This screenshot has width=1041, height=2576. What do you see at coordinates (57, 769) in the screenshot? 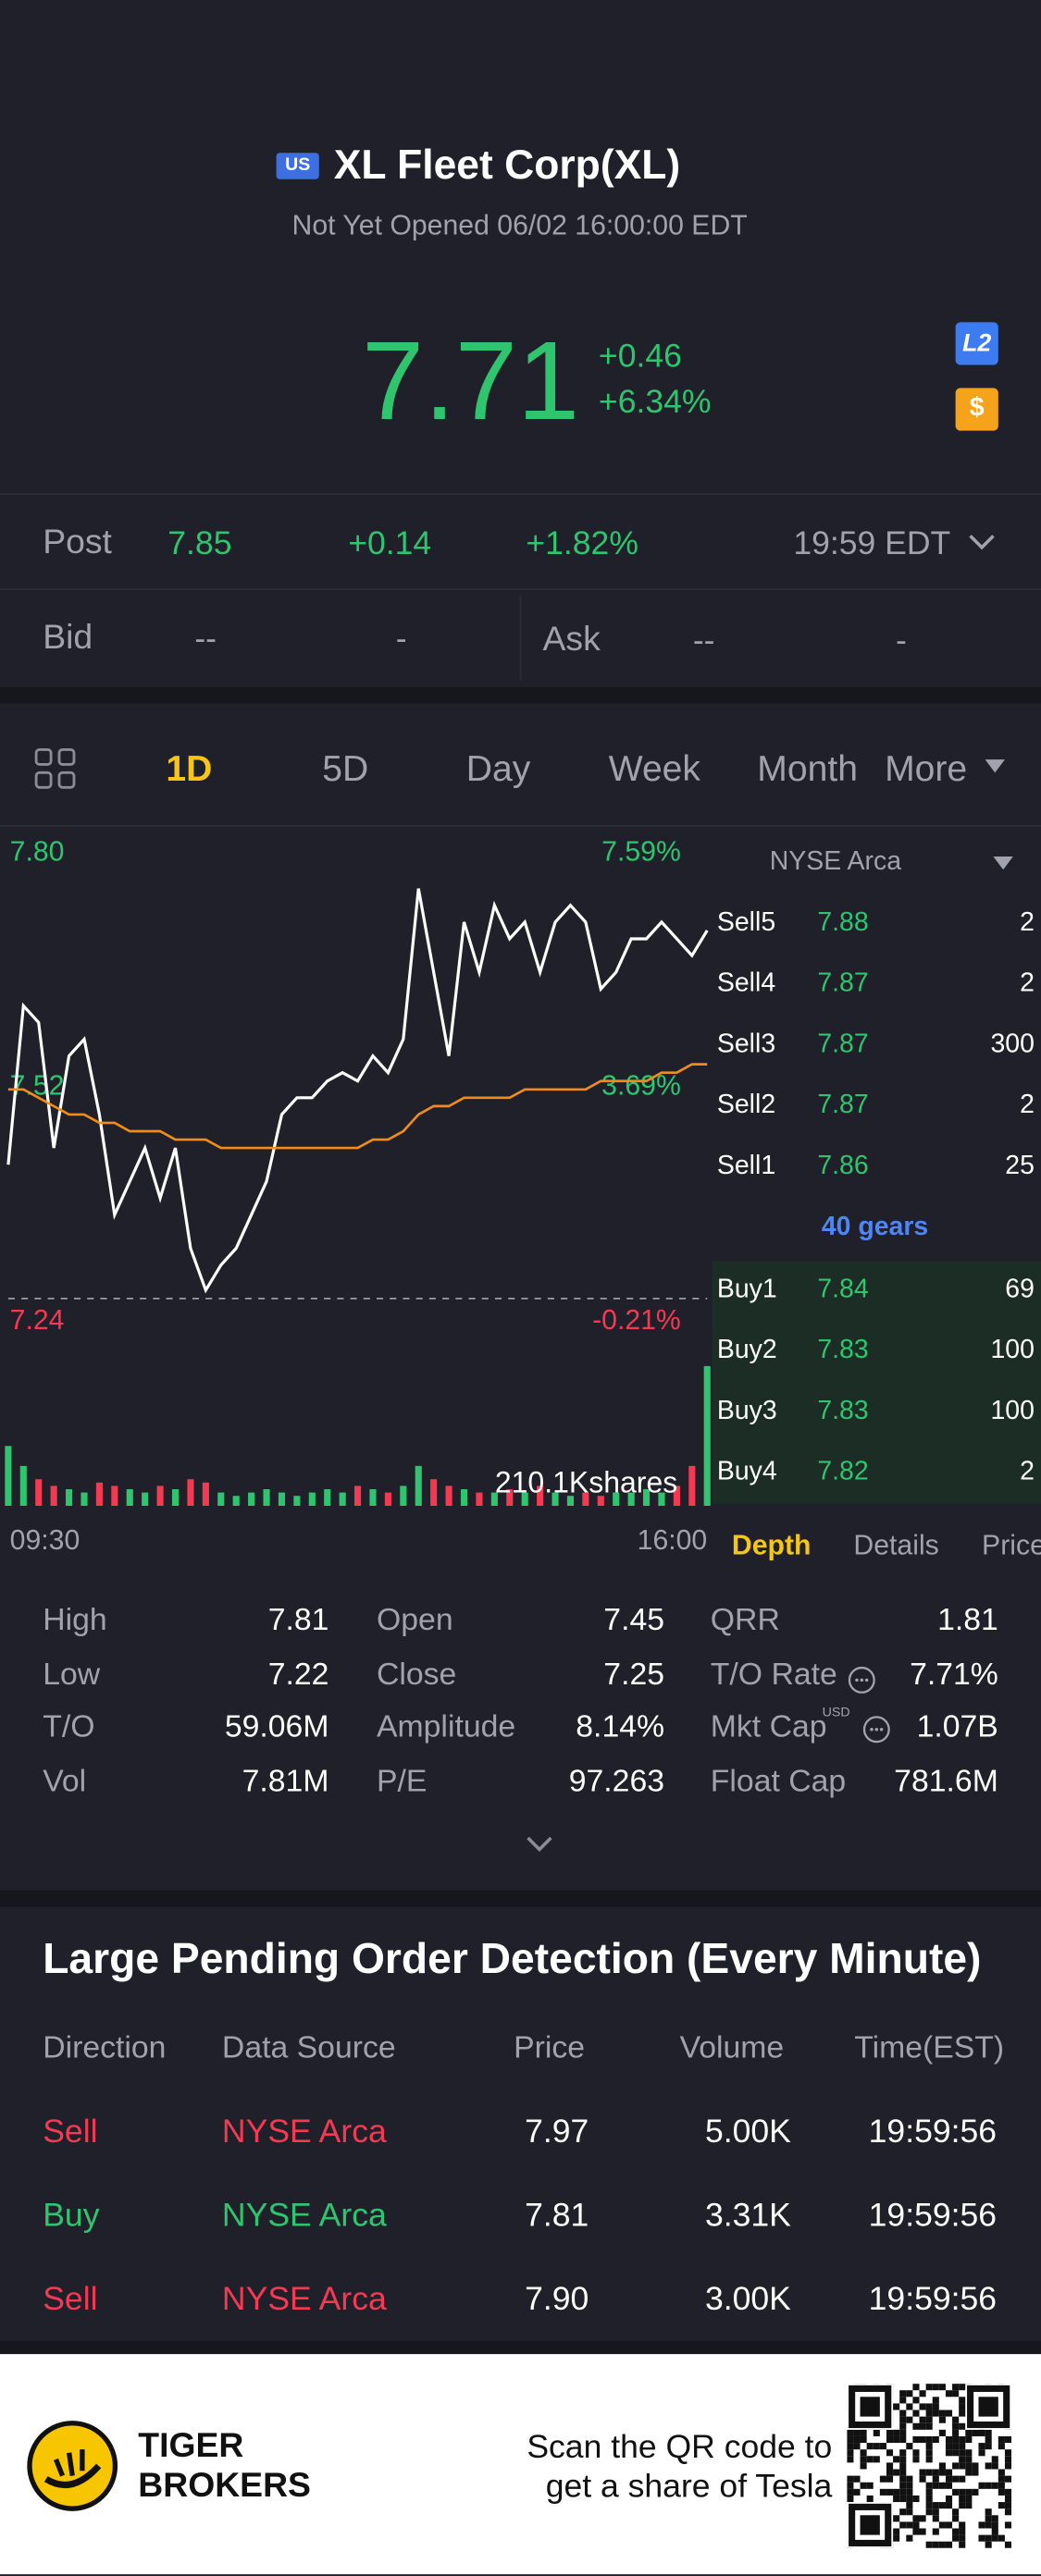
I see `grid-icon` at bounding box center [57, 769].